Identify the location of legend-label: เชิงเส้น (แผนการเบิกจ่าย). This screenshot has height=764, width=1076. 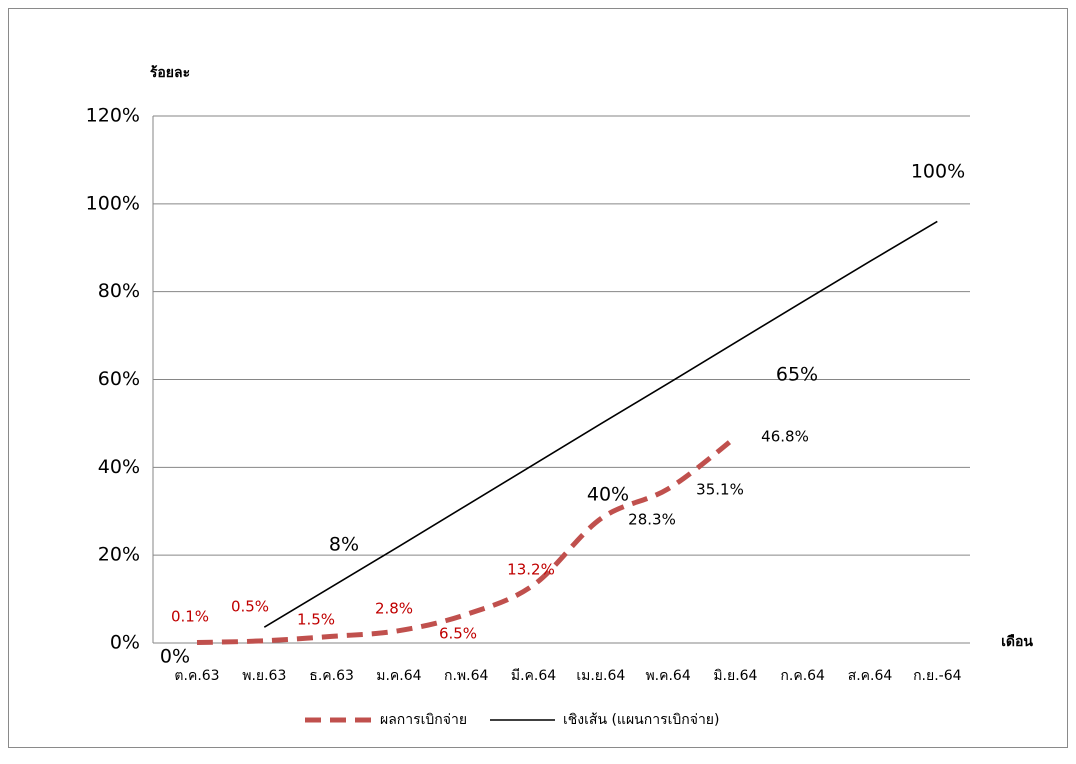
(641, 720).